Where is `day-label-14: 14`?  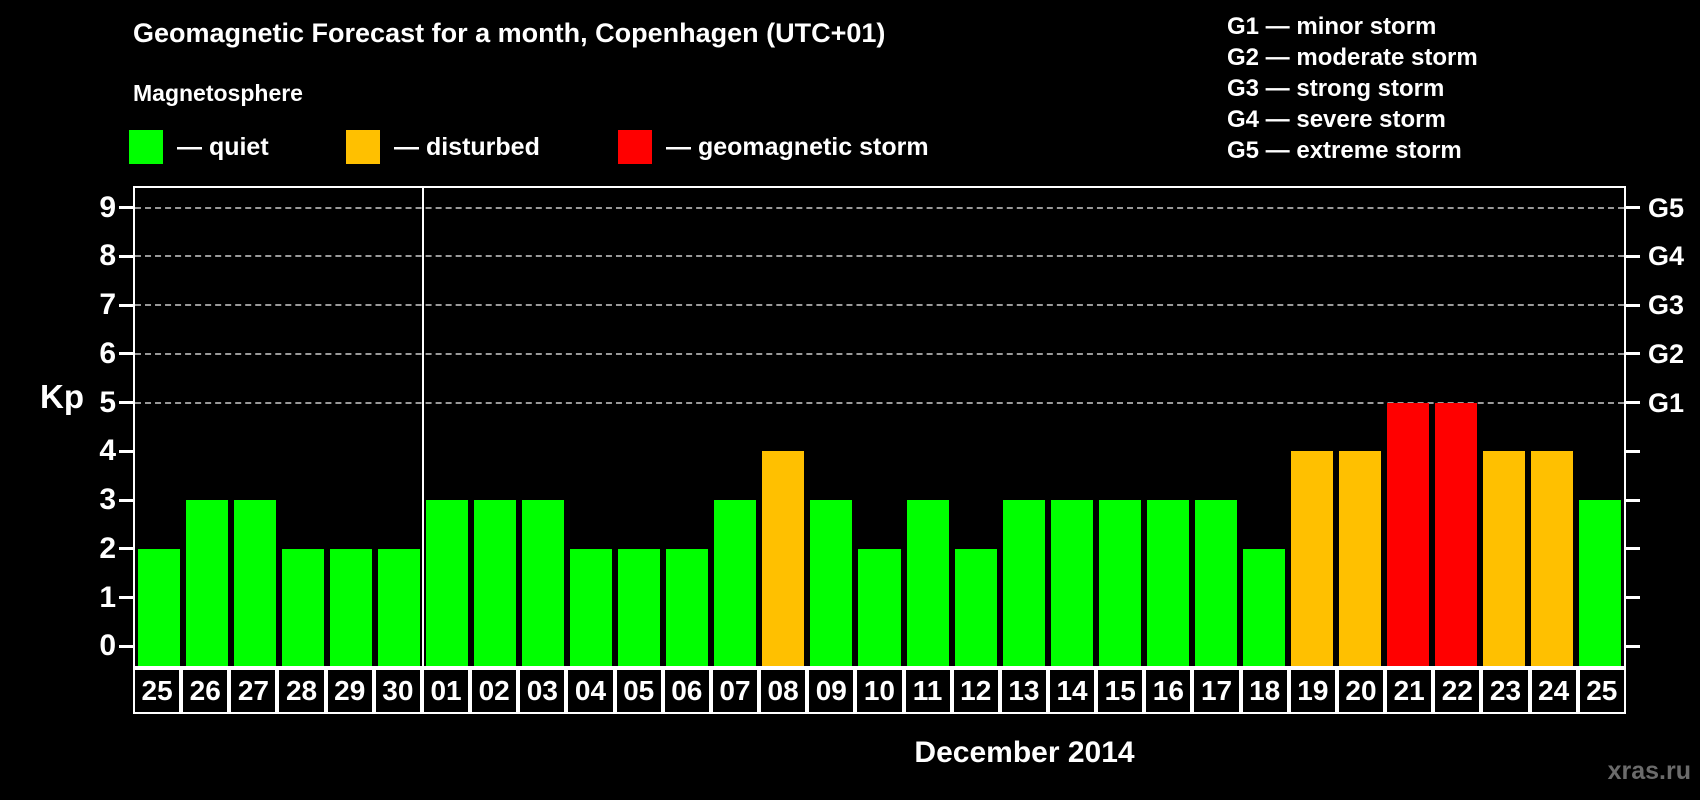 day-label-14: 14 is located at coordinates (1072, 691).